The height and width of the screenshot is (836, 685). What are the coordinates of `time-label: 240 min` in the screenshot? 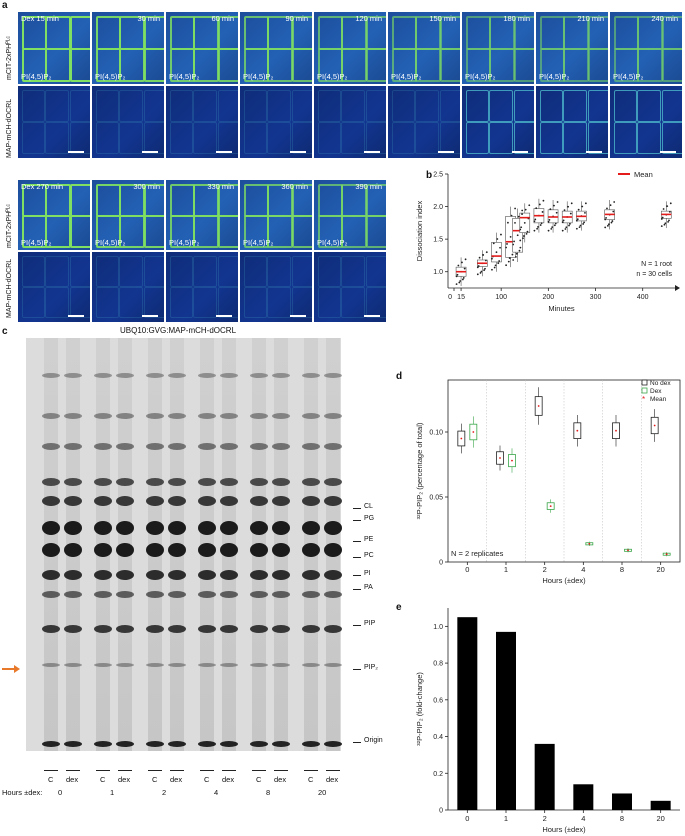 It's located at (664, 18).